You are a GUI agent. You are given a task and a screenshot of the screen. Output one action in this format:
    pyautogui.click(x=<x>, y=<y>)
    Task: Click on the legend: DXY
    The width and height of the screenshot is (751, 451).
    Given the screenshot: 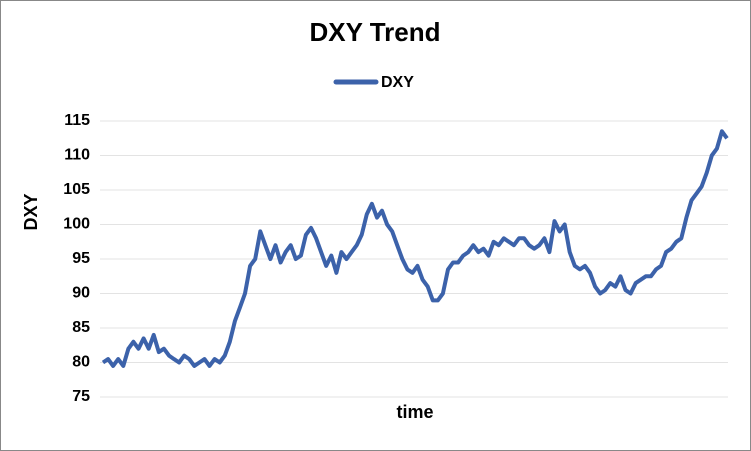 What is the action you would take?
    pyautogui.click(x=373, y=82)
    